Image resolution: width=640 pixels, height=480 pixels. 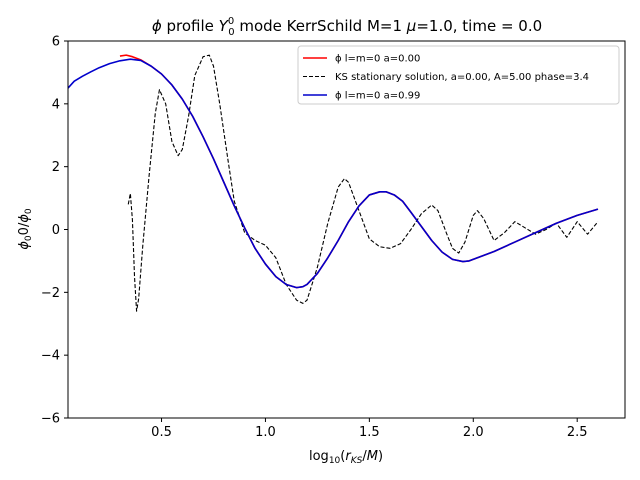 What do you see at coordinates (50, 419) in the screenshot?
I see `y-tick-label: −6` at bounding box center [50, 419].